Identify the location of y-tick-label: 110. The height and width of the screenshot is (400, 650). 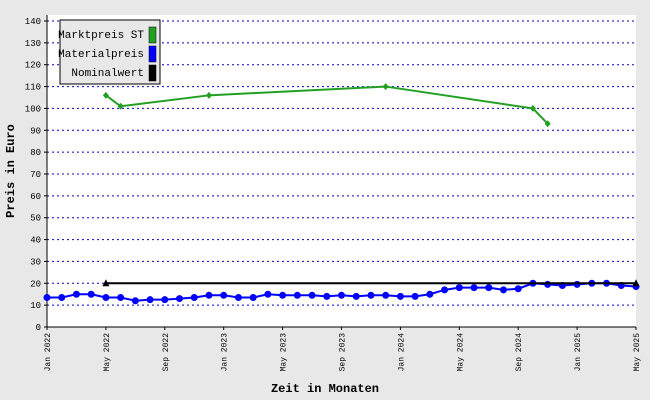
(33, 88).